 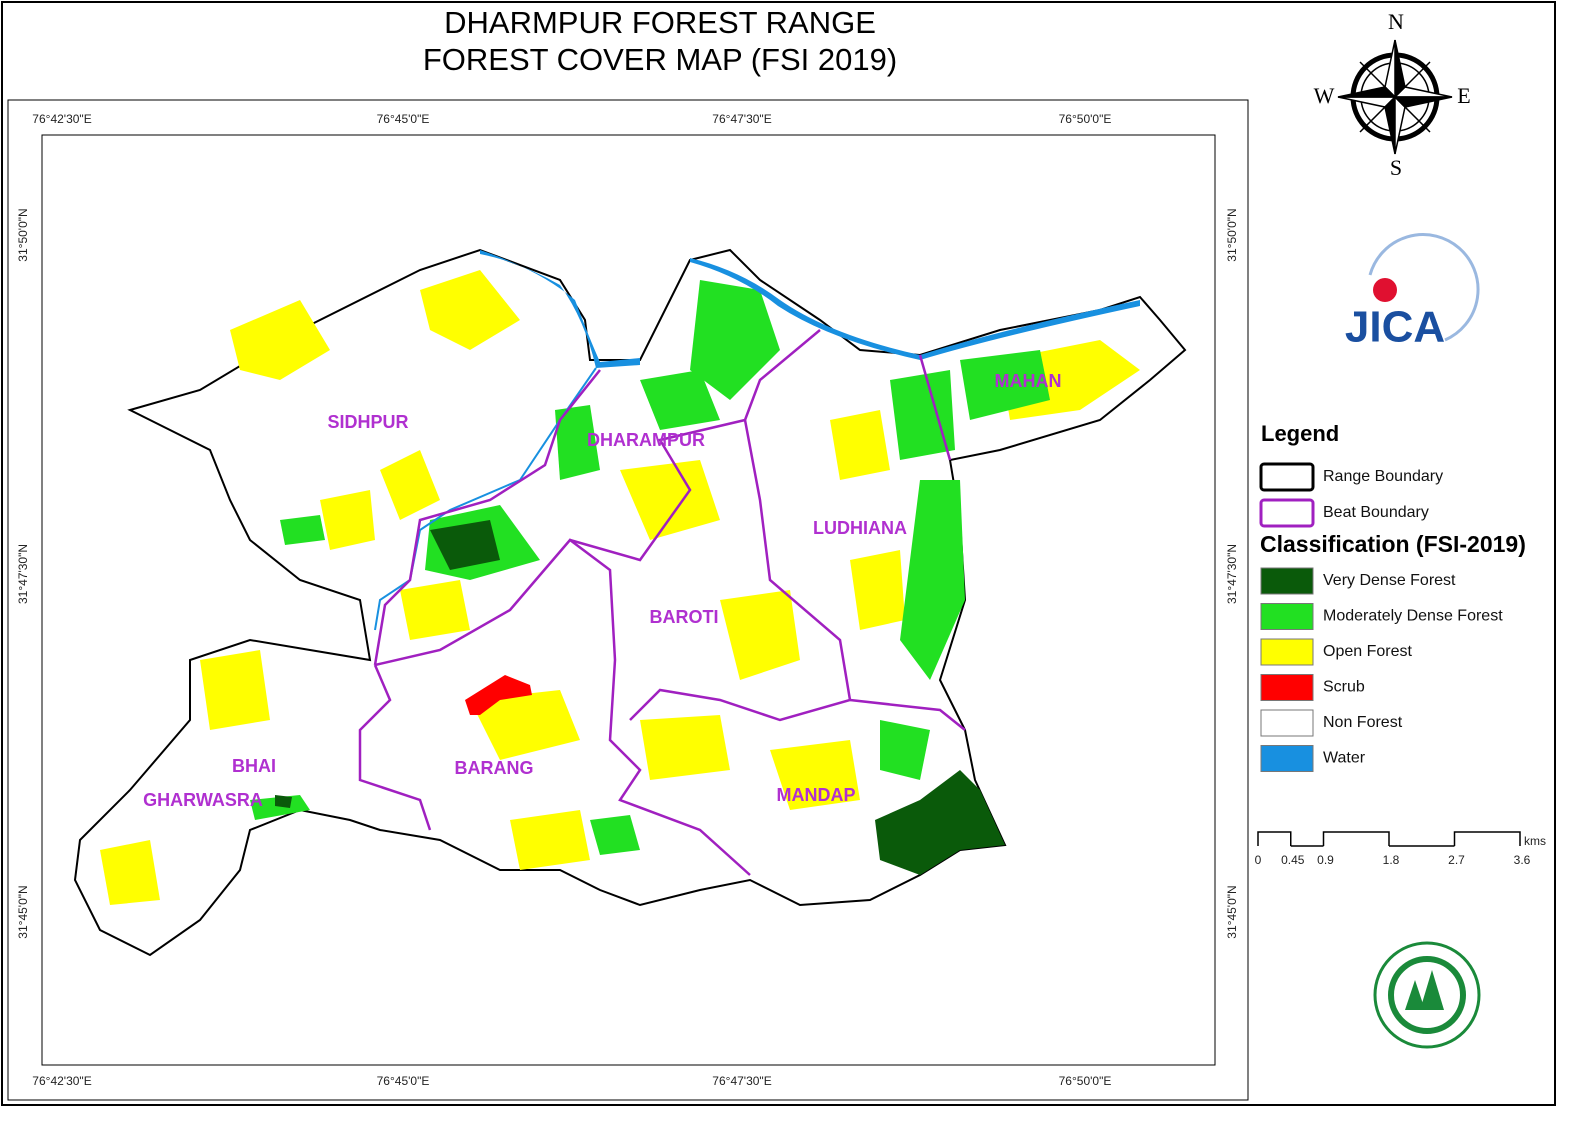 I want to click on very-dense-forest, so click(x=640, y=697).